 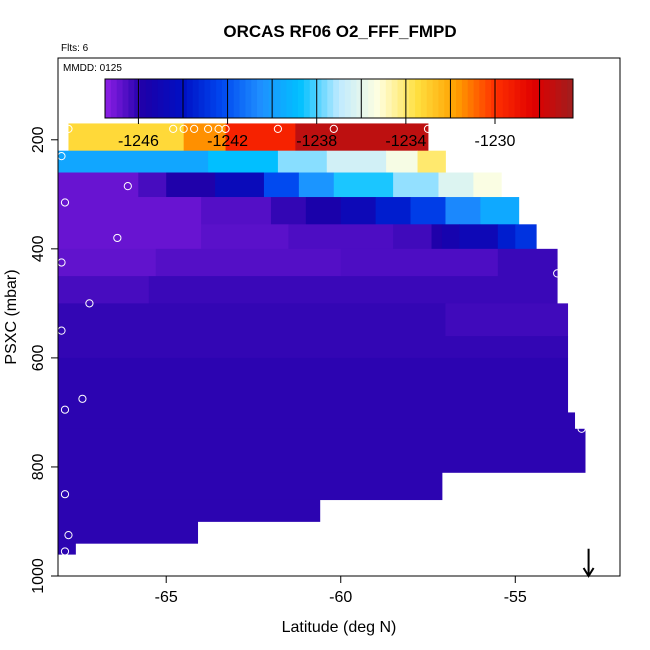 What do you see at coordinates (38, 357) in the screenshot?
I see `y-tick-label: 600` at bounding box center [38, 357].